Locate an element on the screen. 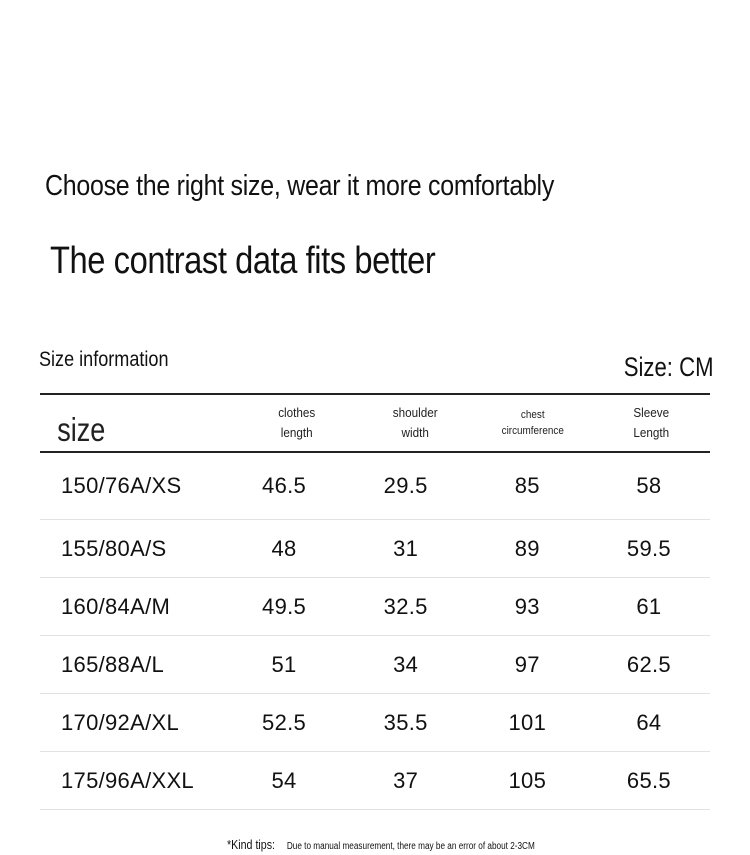 The width and height of the screenshot is (750, 855). sleeve-length-cell: 62.5 is located at coordinates (648, 664).